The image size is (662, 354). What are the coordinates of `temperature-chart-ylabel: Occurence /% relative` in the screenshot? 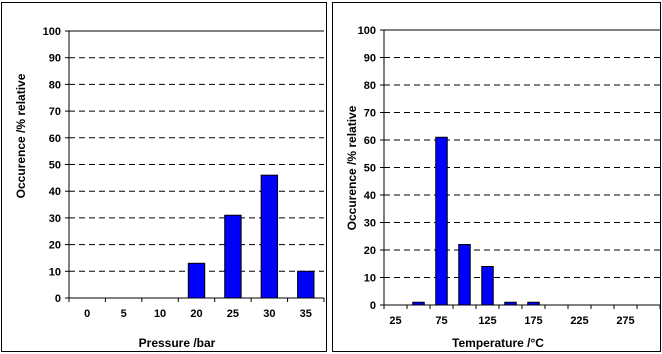 It's located at (352, 167).